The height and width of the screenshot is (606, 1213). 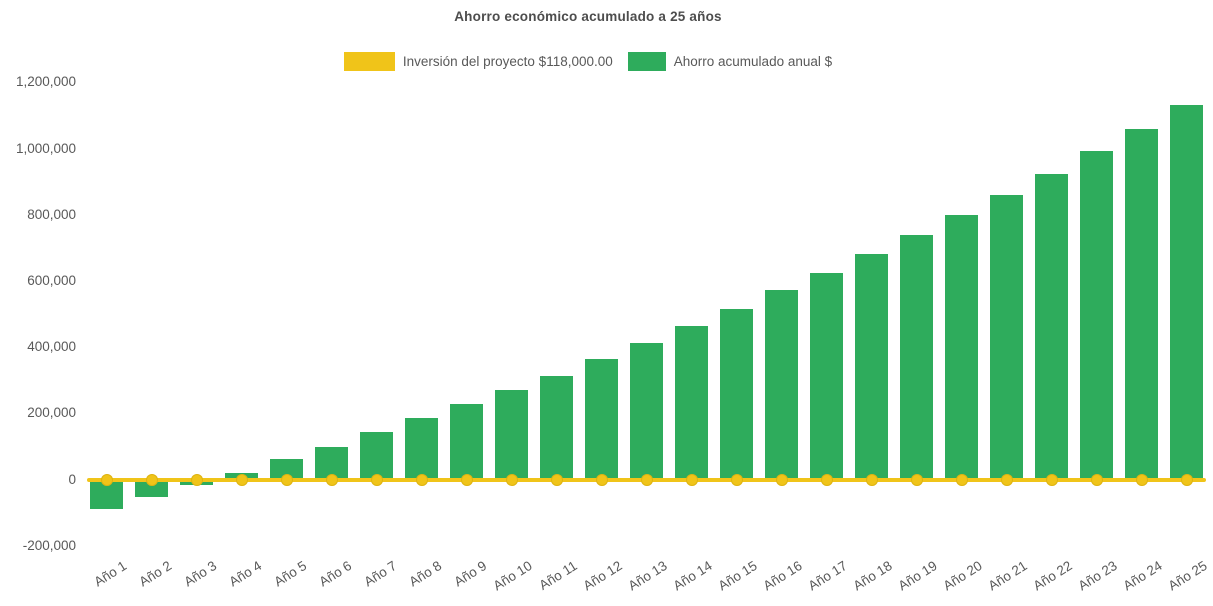 What do you see at coordinates (425, 574) in the screenshot?
I see `x-axis-label-8: Año 8` at bounding box center [425, 574].